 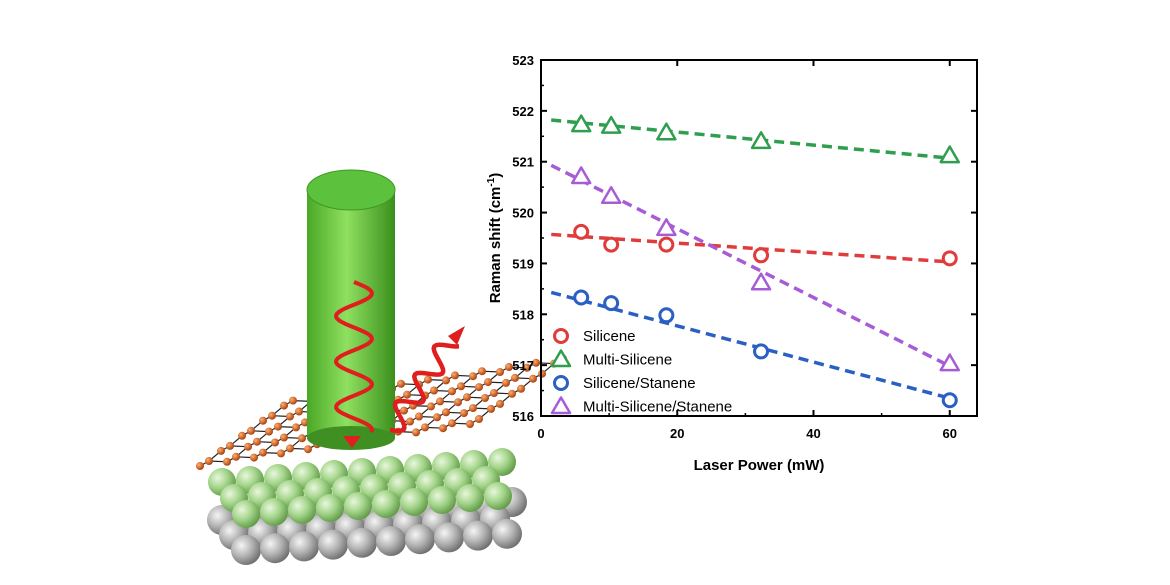 What do you see at coordinates (362, 488) in the screenshot?
I see `substrate-top-layer` at bounding box center [362, 488].